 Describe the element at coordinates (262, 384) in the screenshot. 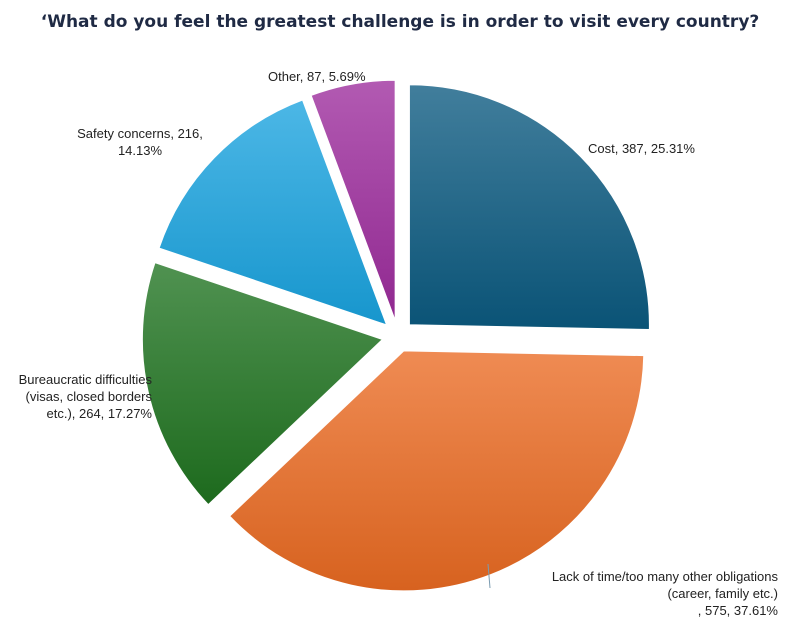

I see `pie-slice-bureaucratic-difficulties-visas-closed-borders-etc` at that location.